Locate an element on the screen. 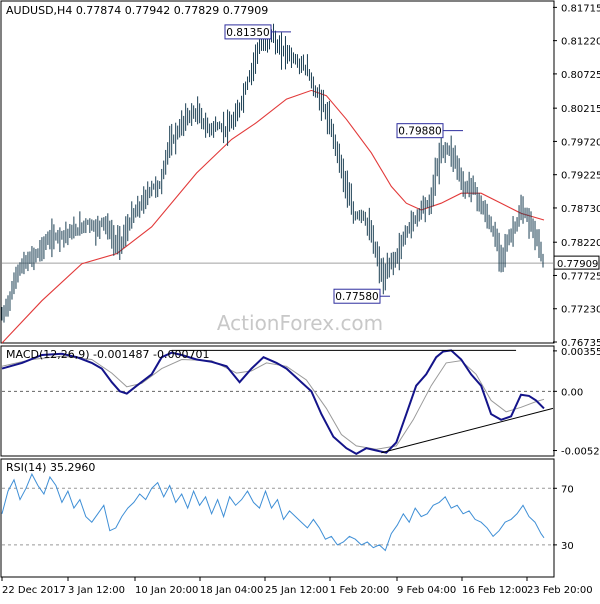 The height and width of the screenshot is (604, 600). macd-header: MACD(12,26,9) -0.001487 -0.000701 is located at coordinates (107, 354).